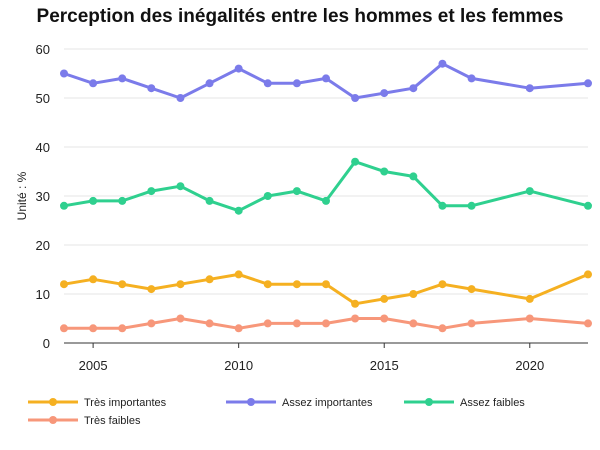  I want to click on legend-item: Très faibles, so click(84, 421).